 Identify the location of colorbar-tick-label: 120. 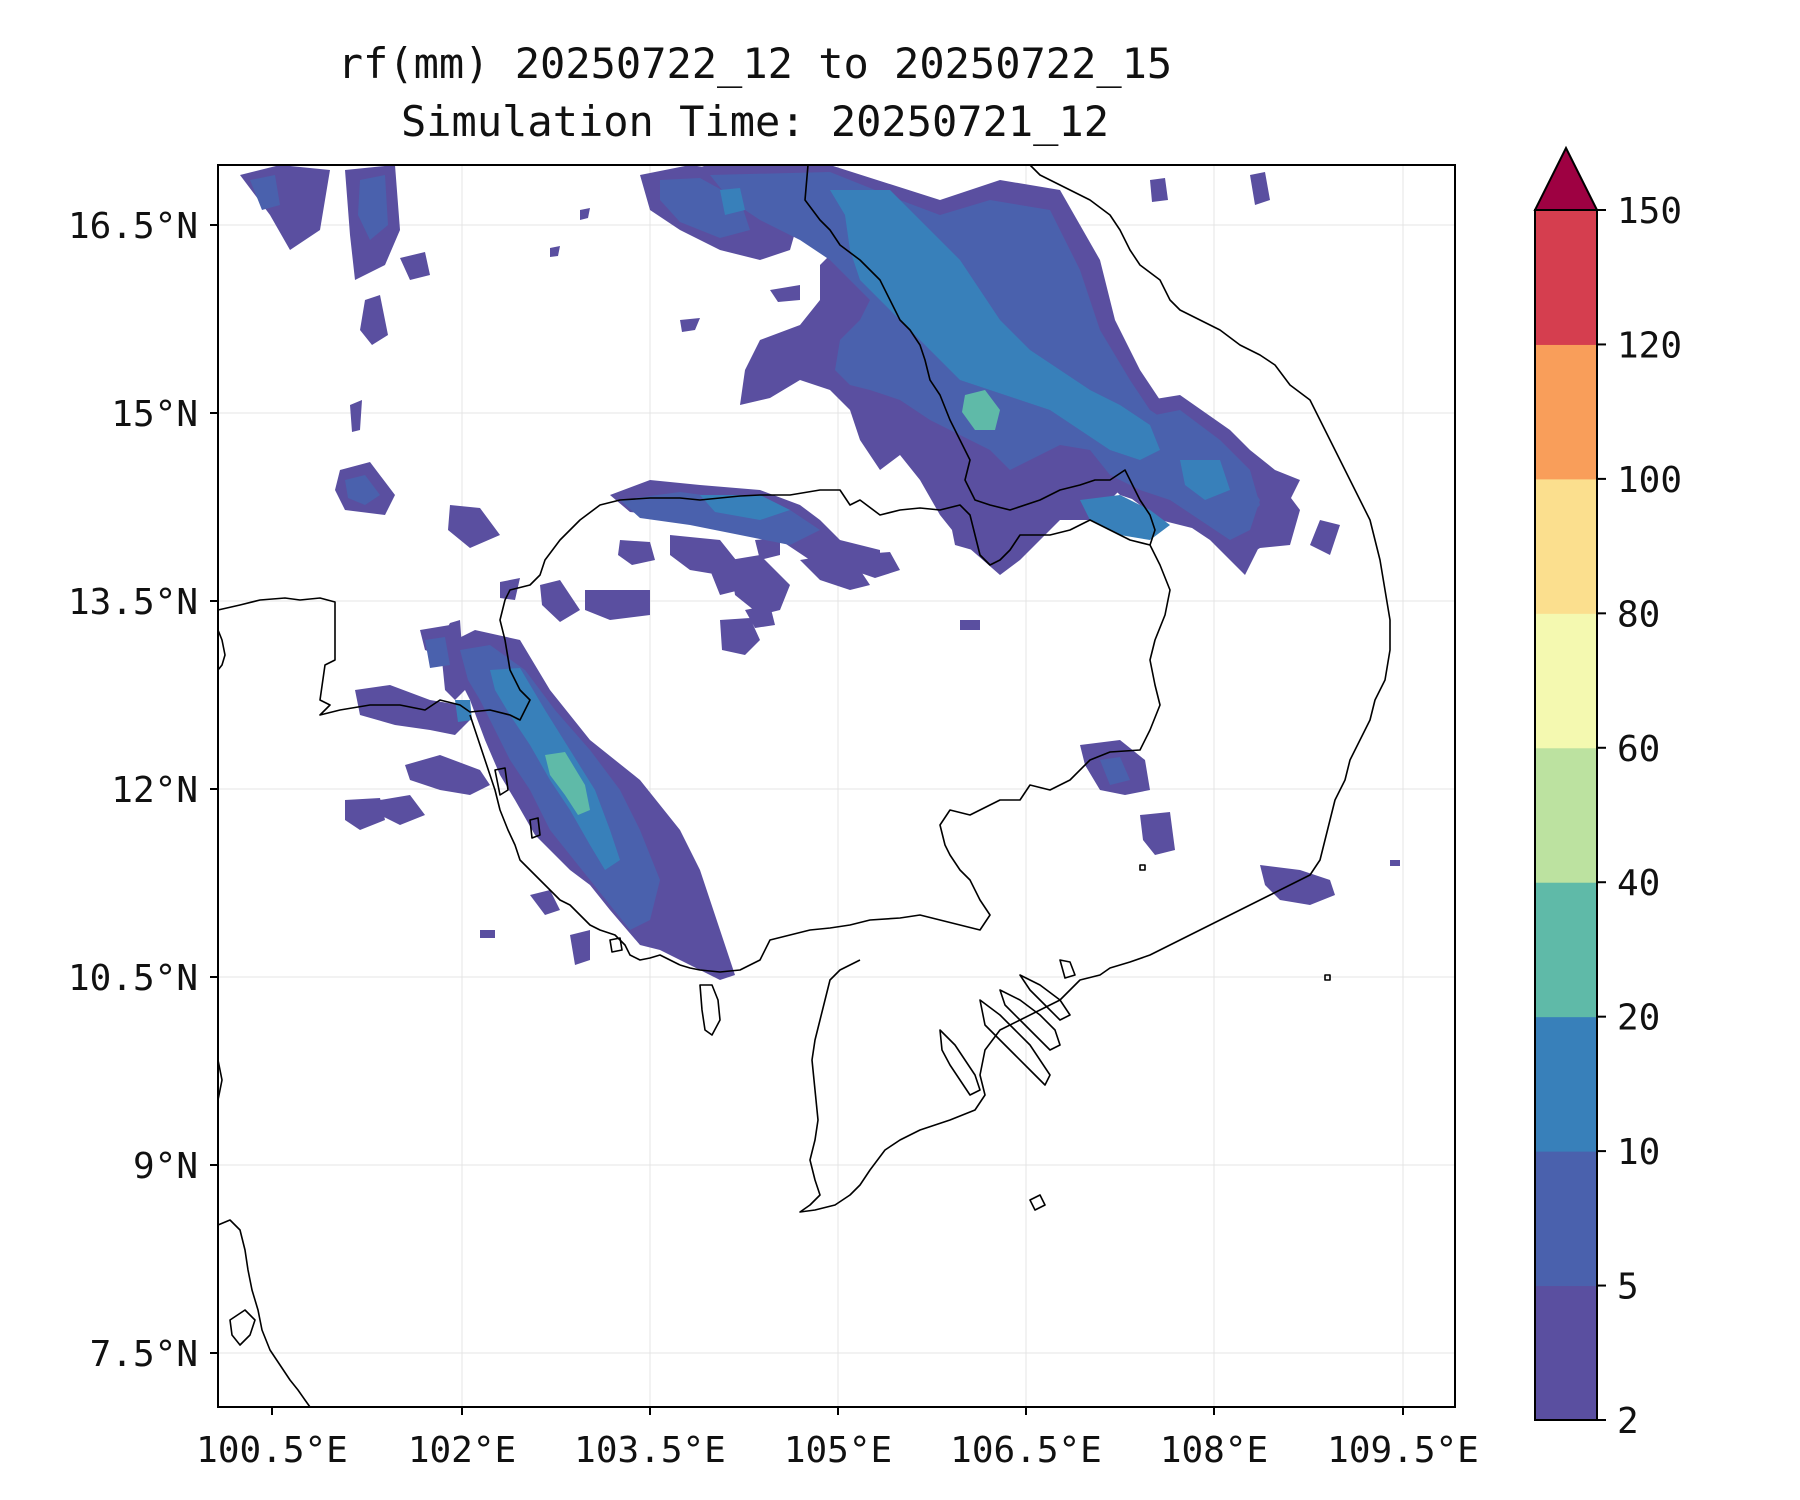
(1649, 345).